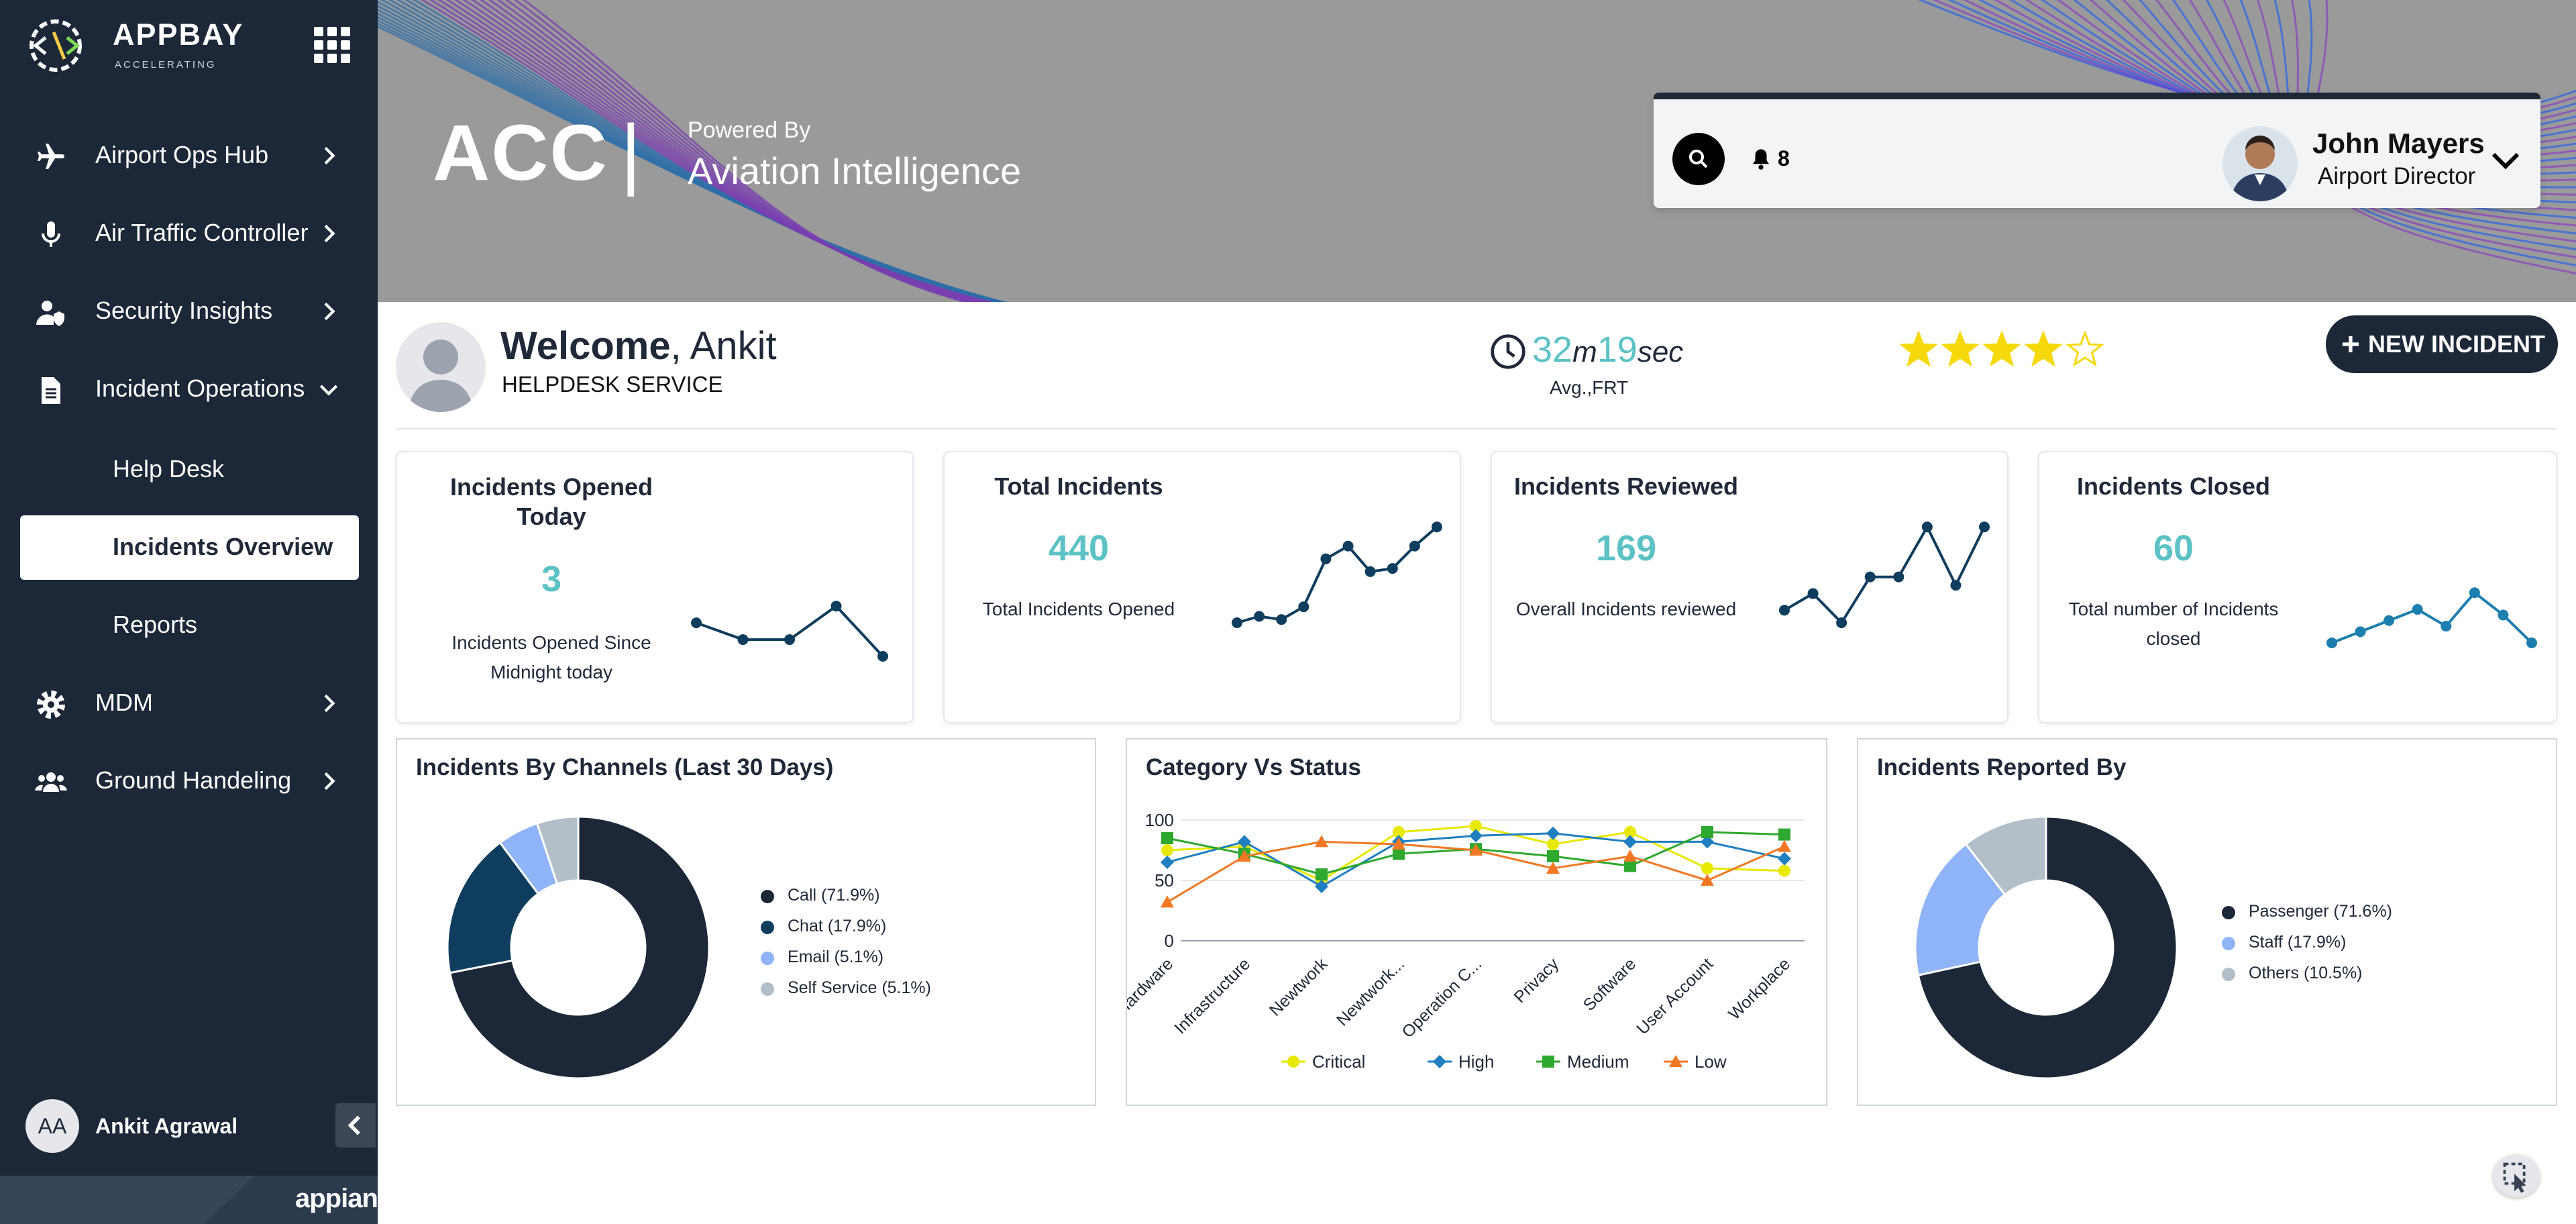 The image size is (2576, 1224). I want to click on avatar: AA, so click(52, 1126).